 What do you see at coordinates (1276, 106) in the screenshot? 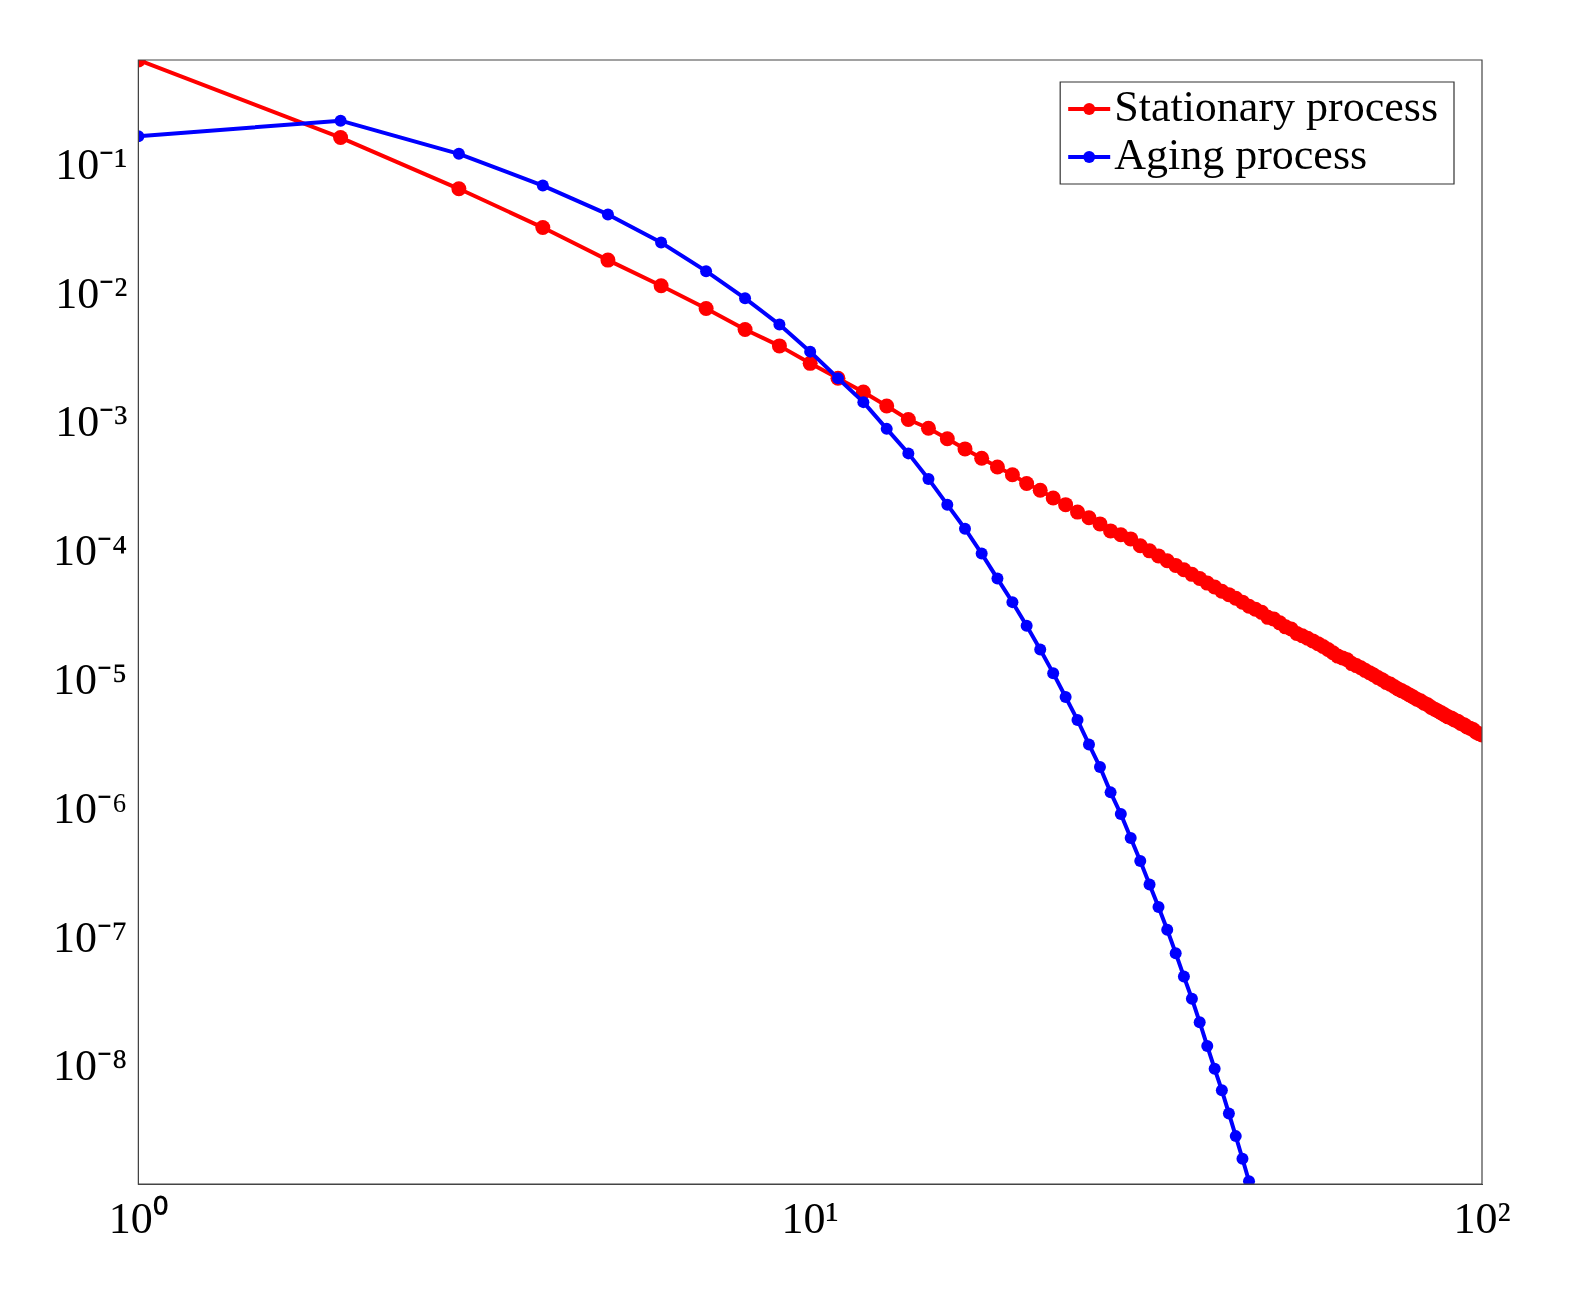
I see `legend-label: Stationary process` at bounding box center [1276, 106].